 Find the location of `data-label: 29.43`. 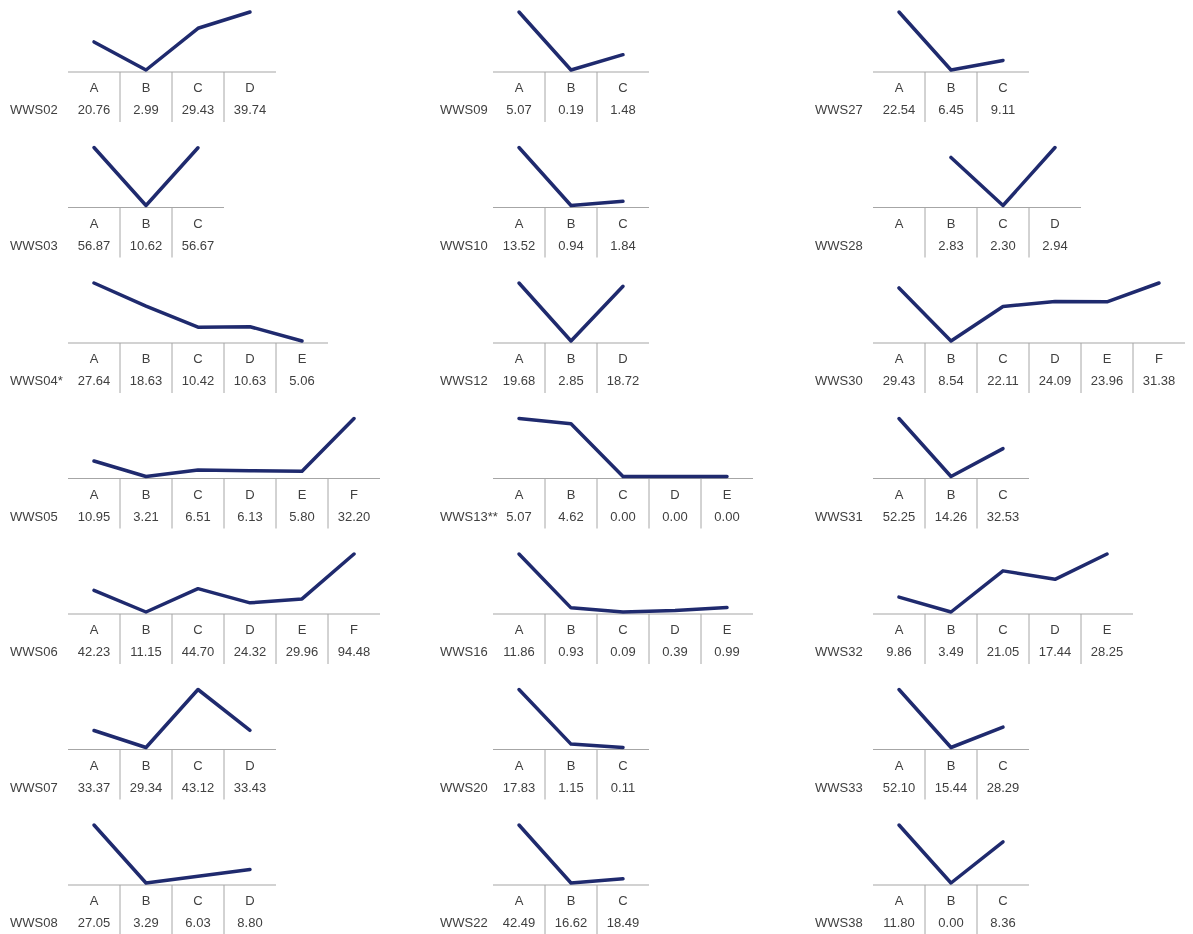

data-label: 29.43 is located at coordinates (198, 109).